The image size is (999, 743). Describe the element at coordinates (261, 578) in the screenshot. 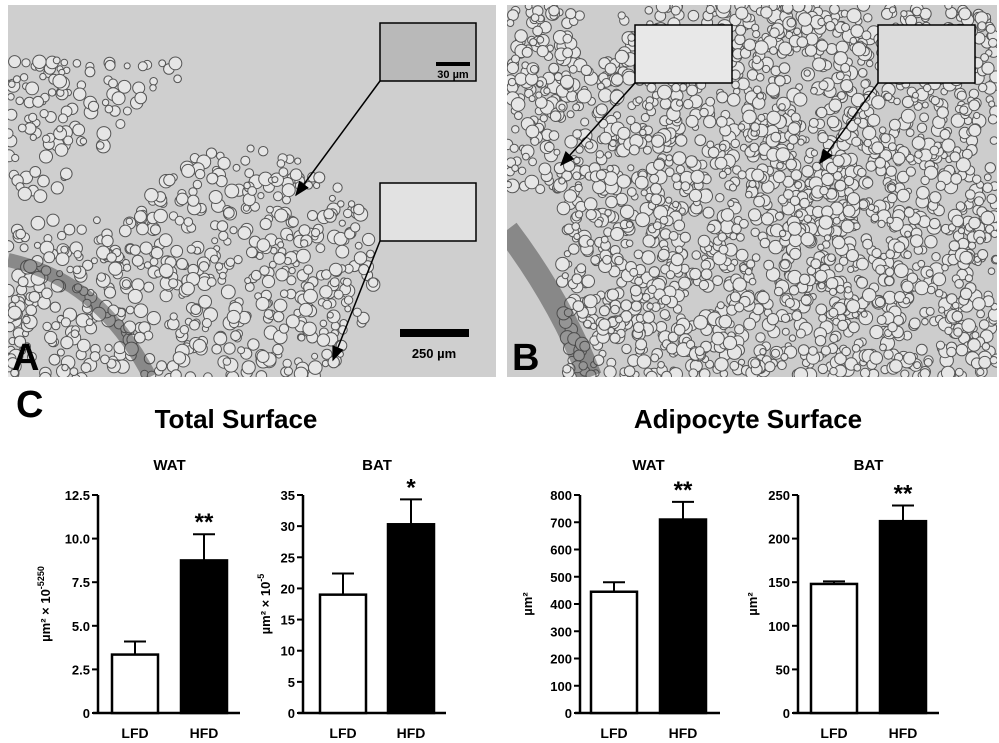

I see `y-axis-label-exponent: -5` at that location.